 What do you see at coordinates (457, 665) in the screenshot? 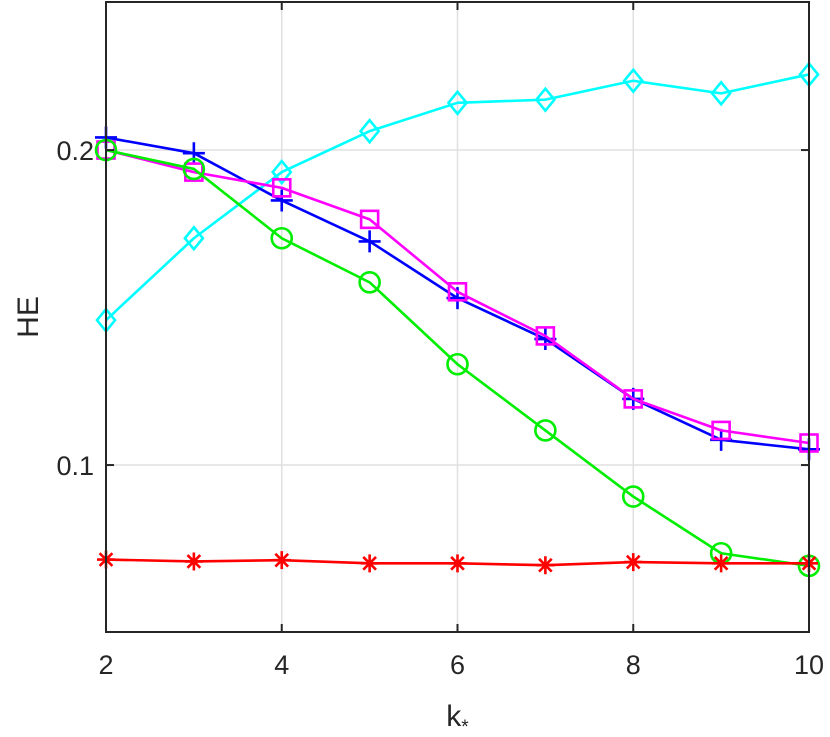
I see `x-tick-label: 6` at bounding box center [457, 665].